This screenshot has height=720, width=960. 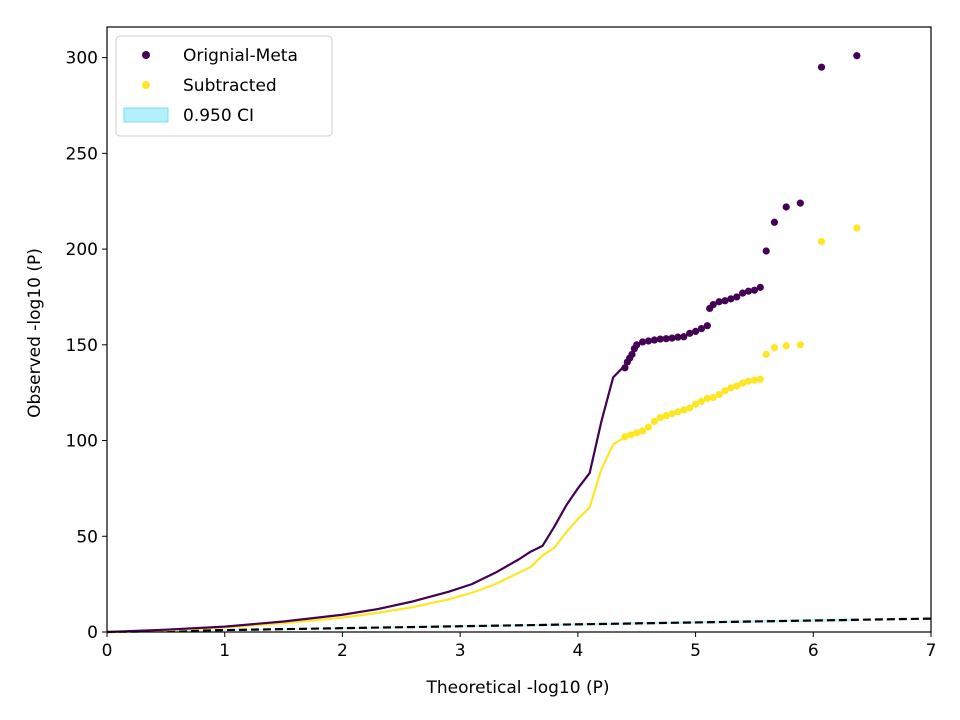 I want to click on legend-label-ci: 0.950 CI, so click(x=218, y=116).